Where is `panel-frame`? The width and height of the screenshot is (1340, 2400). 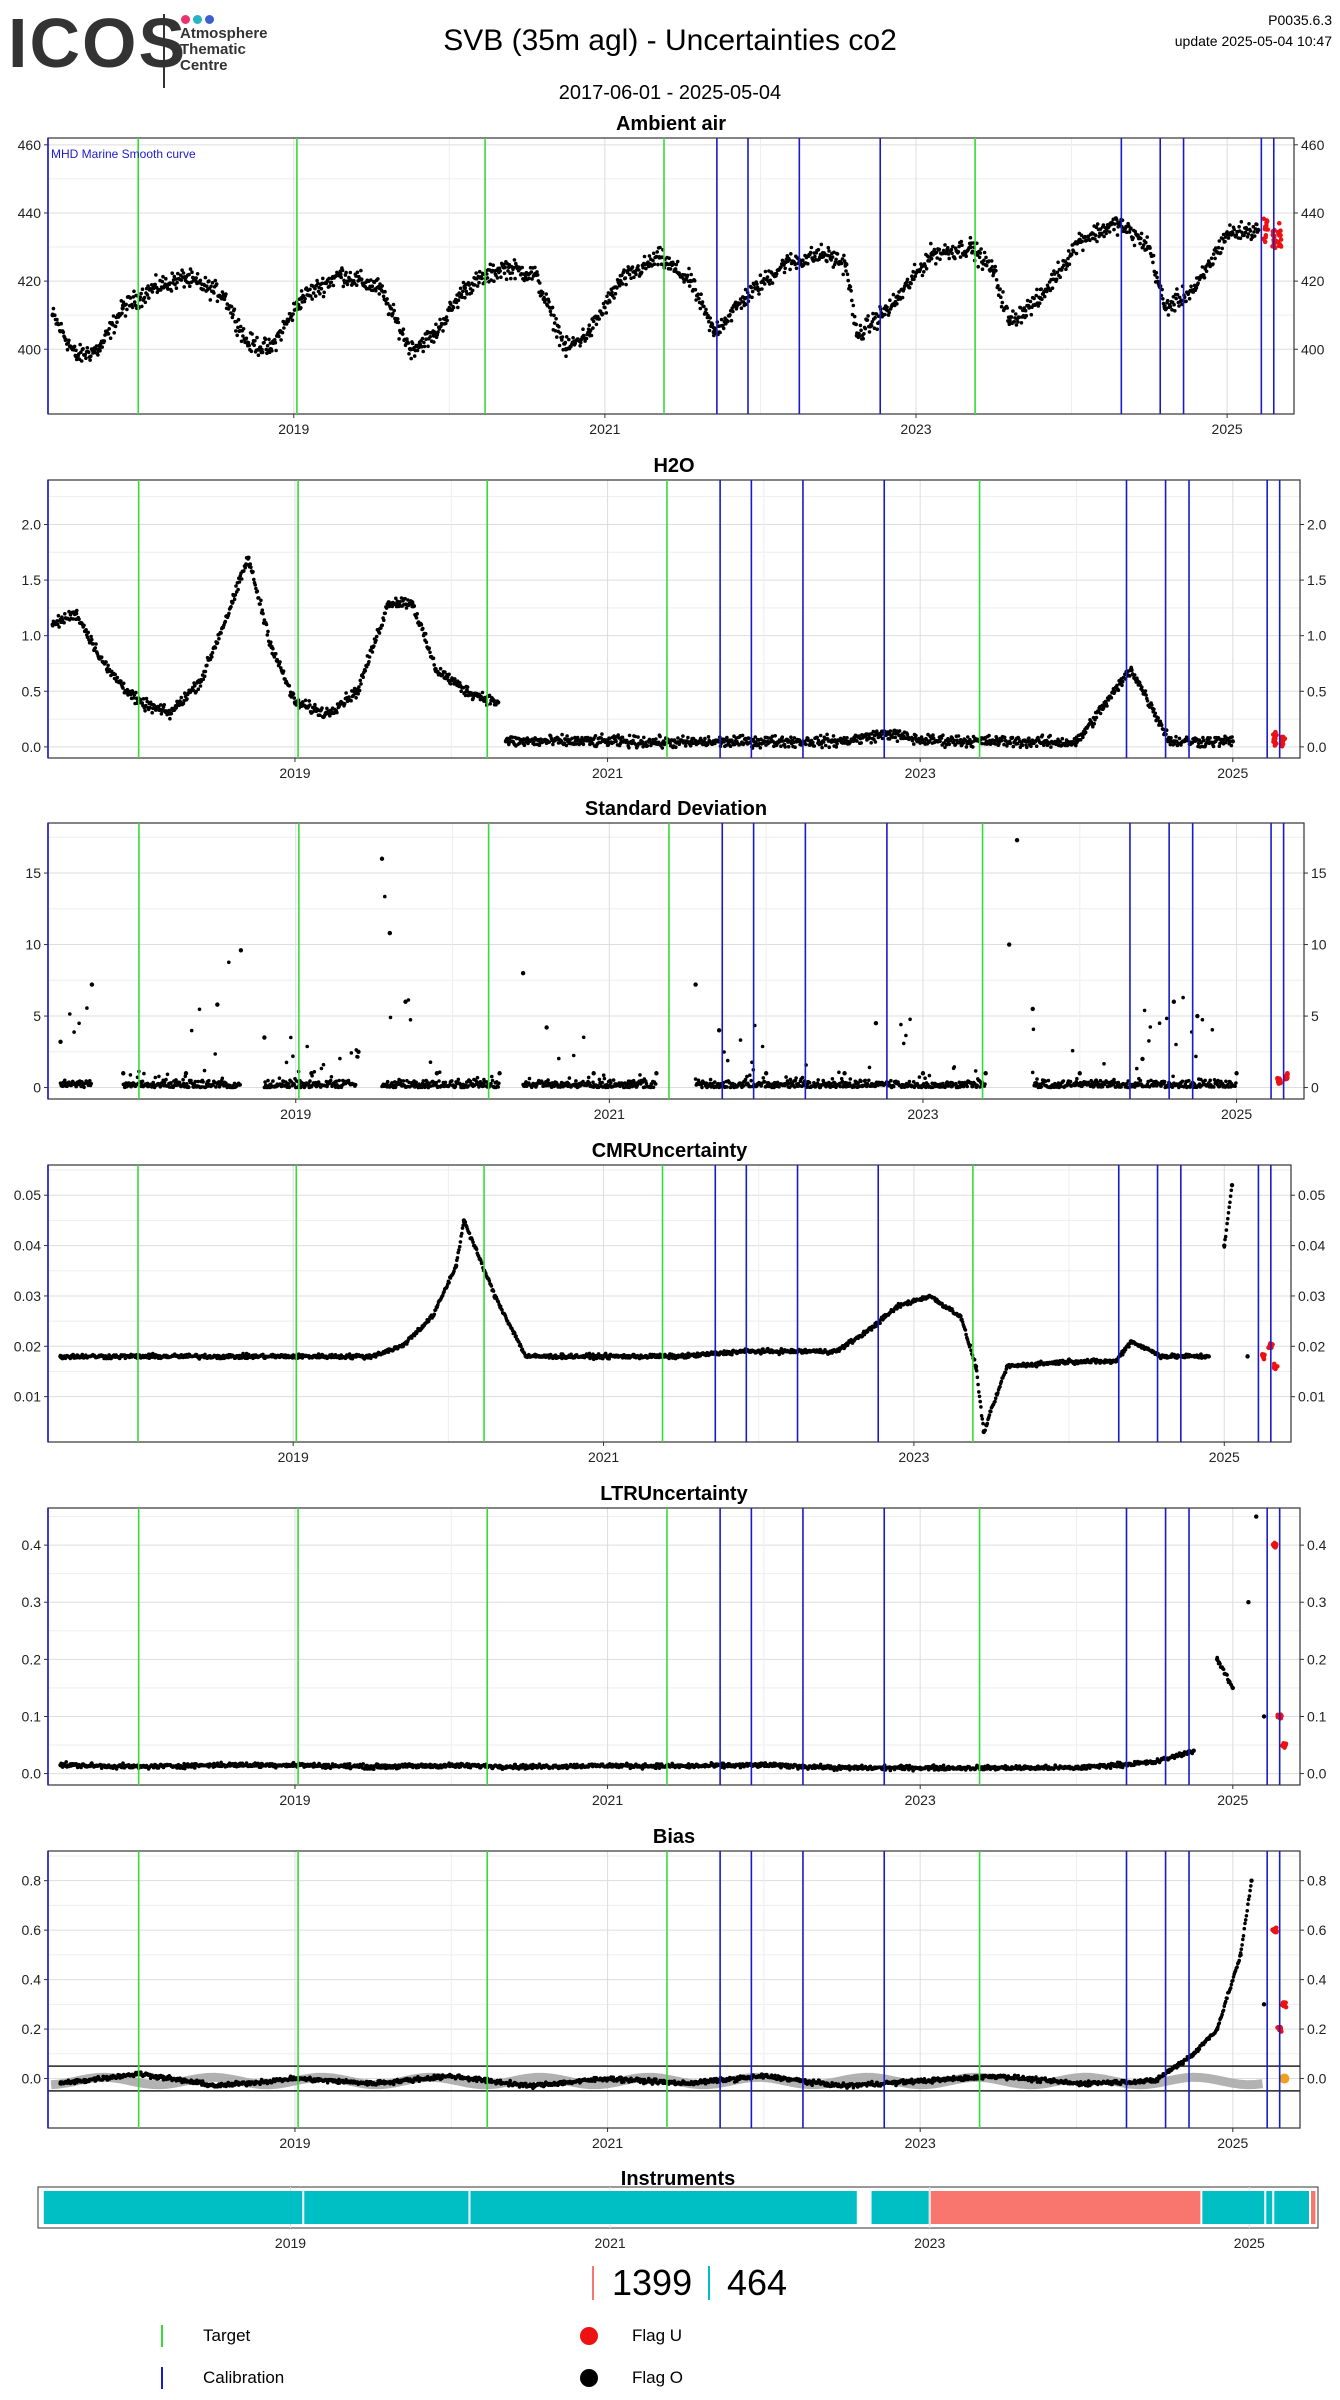
panel-frame is located at coordinates (671, 276).